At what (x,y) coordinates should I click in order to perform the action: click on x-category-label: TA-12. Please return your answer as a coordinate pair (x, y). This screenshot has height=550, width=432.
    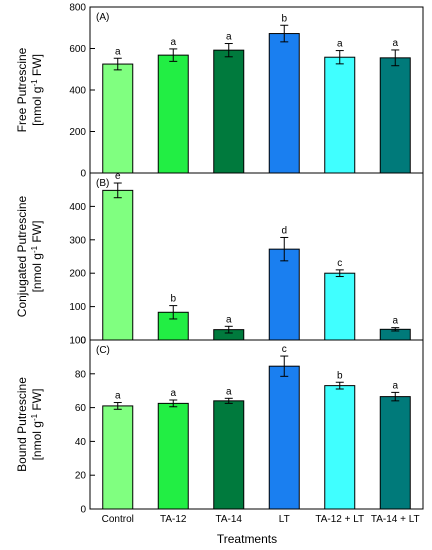
    Looking at the image, I should click on (173, 519).